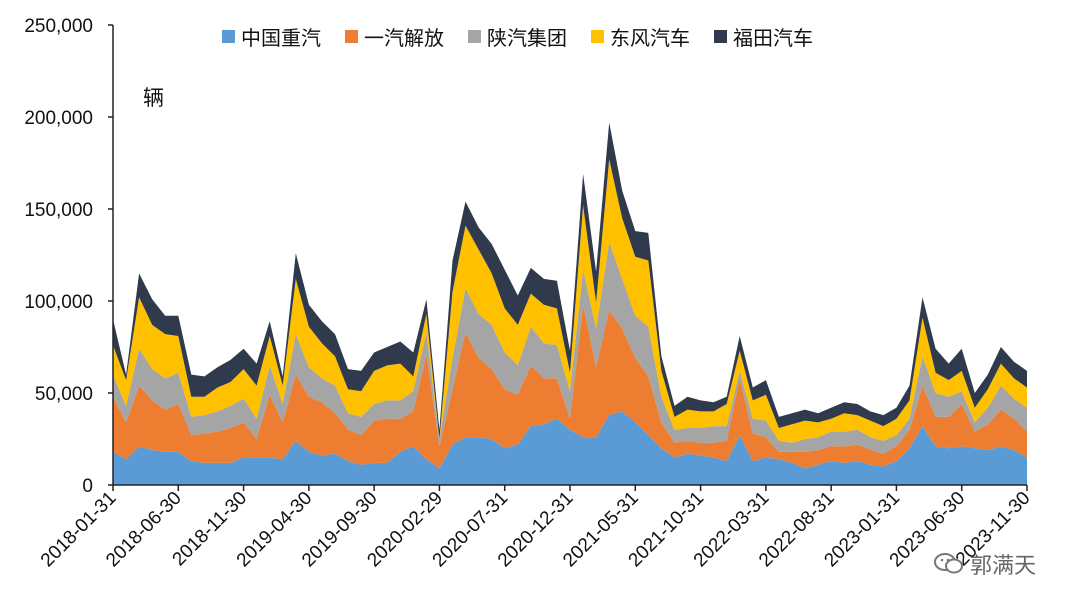 The image size is (1080, 612). What do you see at coordinates (404, 38) in the screenshot?
I see `legend-label: 一汽解放` at bounding box center [404, 38].